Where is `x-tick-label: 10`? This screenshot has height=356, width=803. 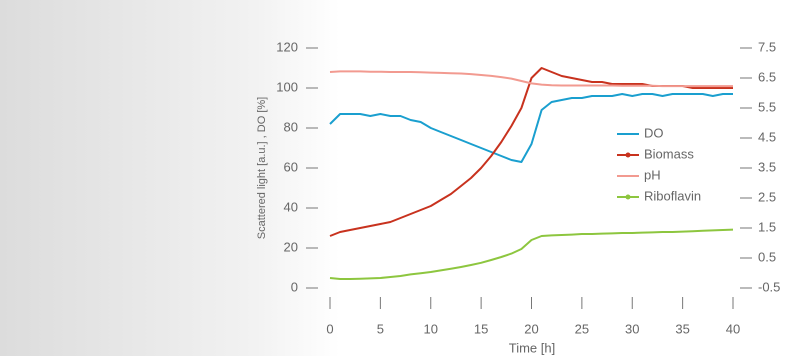
x-tick-label: 10 is located at coordinates (431, 328).